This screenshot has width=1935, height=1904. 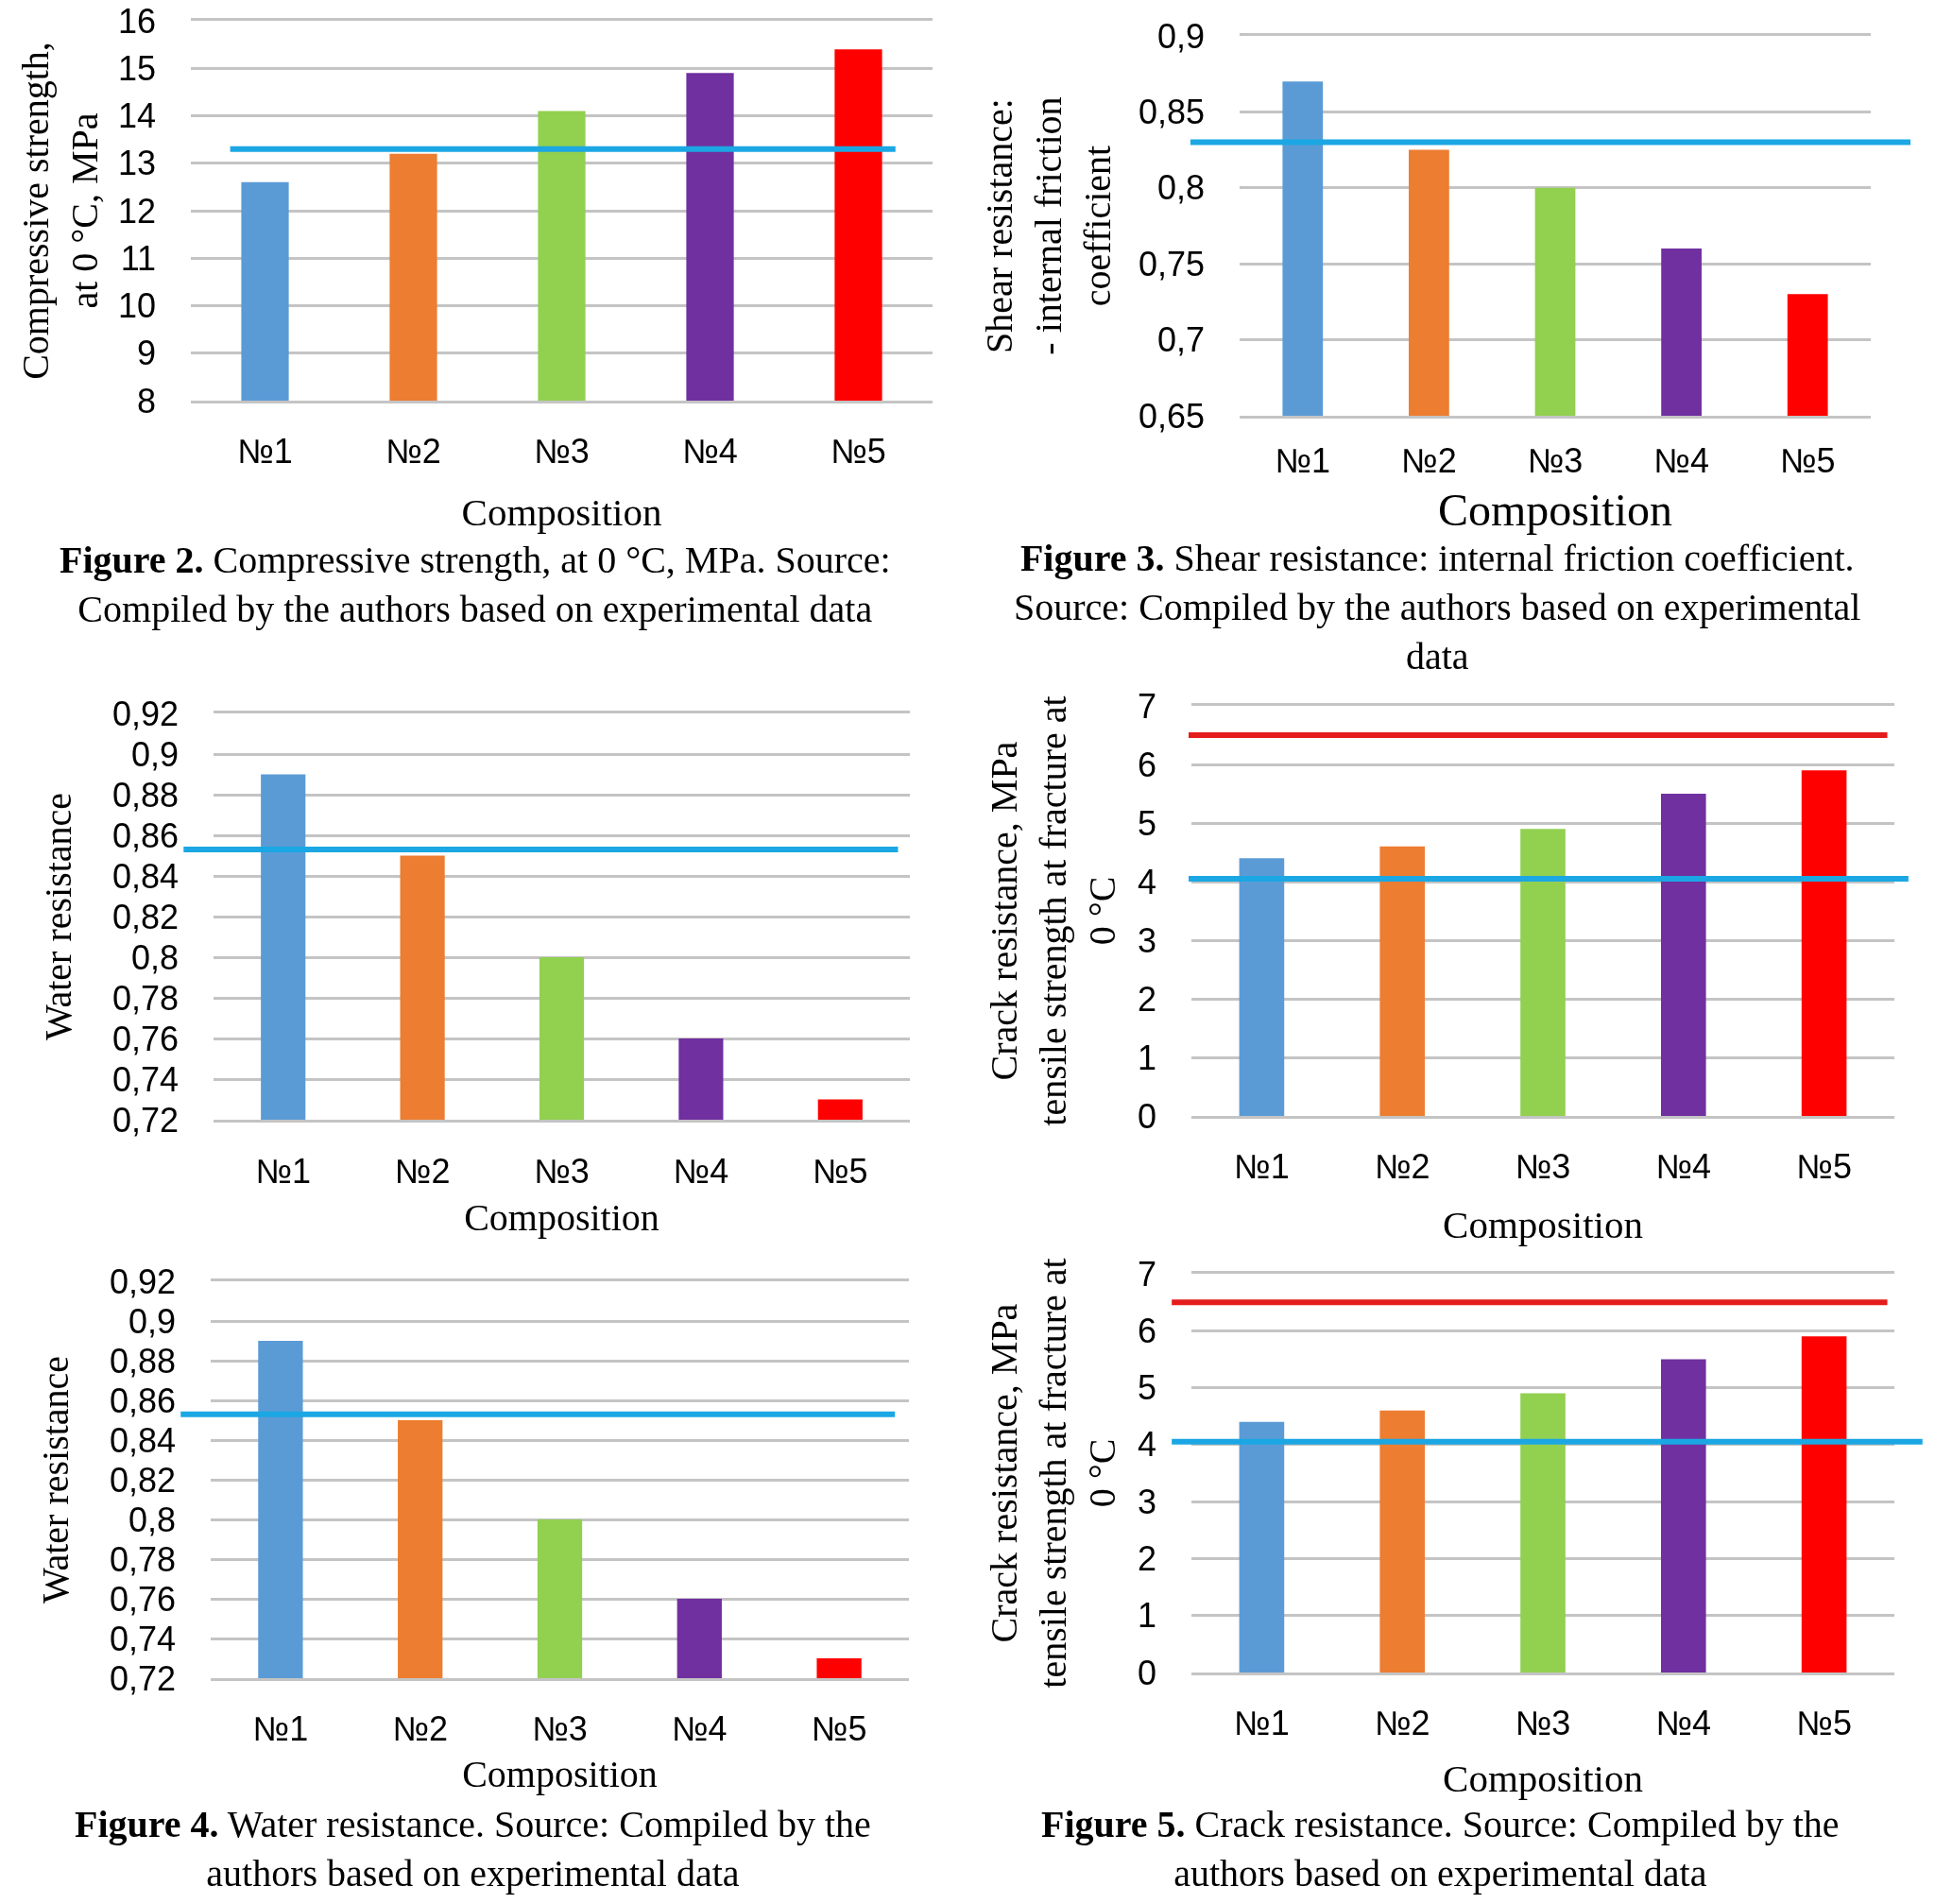 I want to click on y-tick-label: 3, so click(x=1146, y=940).